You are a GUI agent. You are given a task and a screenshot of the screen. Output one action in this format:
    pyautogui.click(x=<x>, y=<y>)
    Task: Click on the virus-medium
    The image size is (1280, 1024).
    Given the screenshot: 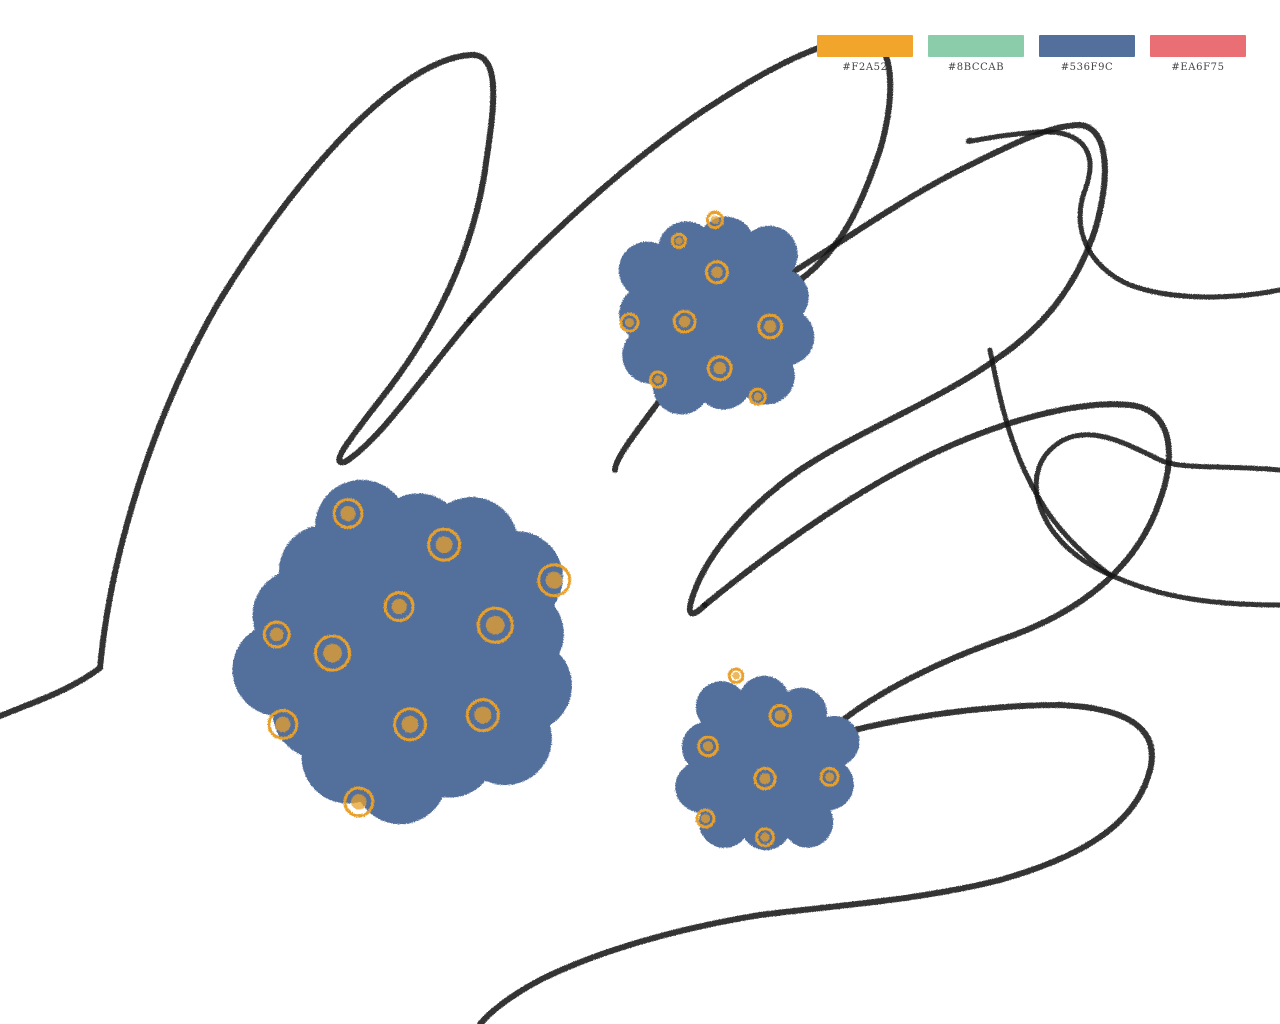 What is the action you would take?
    pyautogui.click(x=716, y=312)
    